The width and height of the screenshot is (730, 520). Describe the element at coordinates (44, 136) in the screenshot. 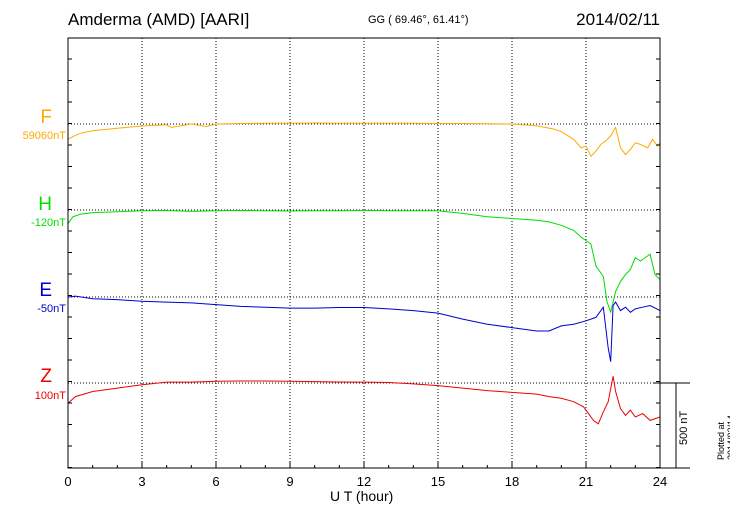

I see `baseline-label-f: 59060nT` at that location.